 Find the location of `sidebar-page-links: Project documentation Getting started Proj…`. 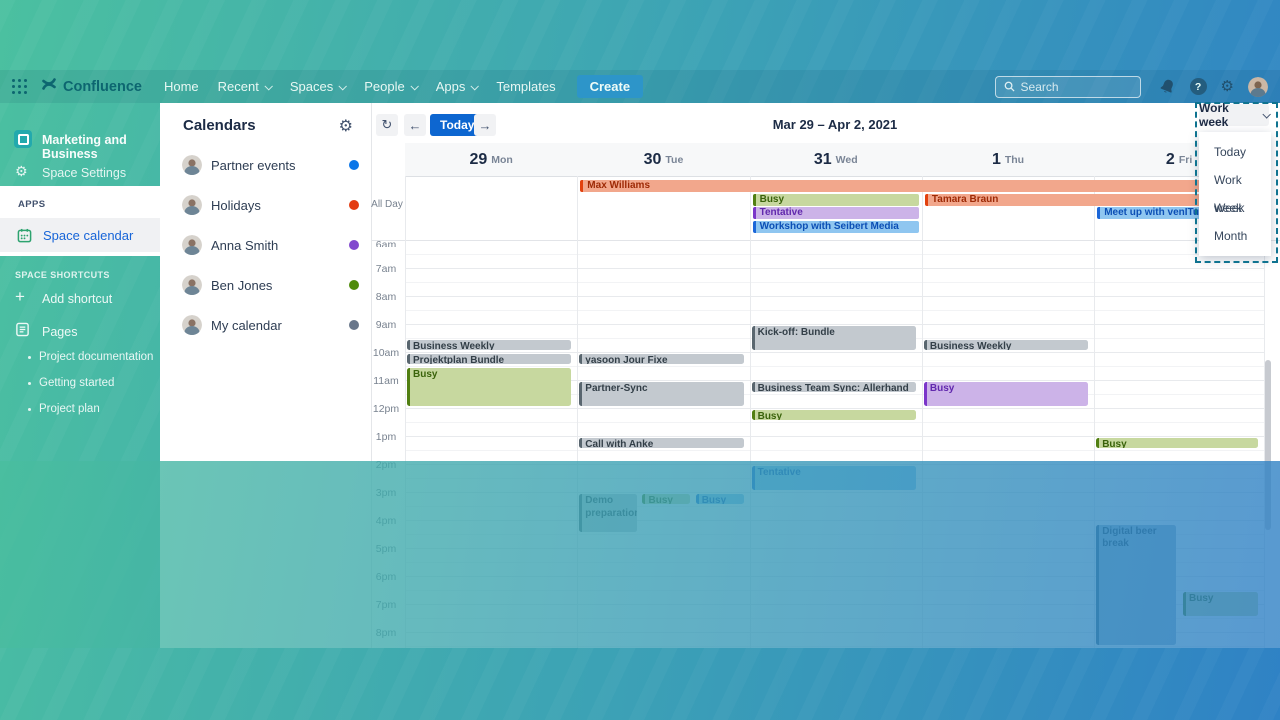

sidebar-page-links: Project documentation Getting started Proj… is located at coordinates (80, 390).